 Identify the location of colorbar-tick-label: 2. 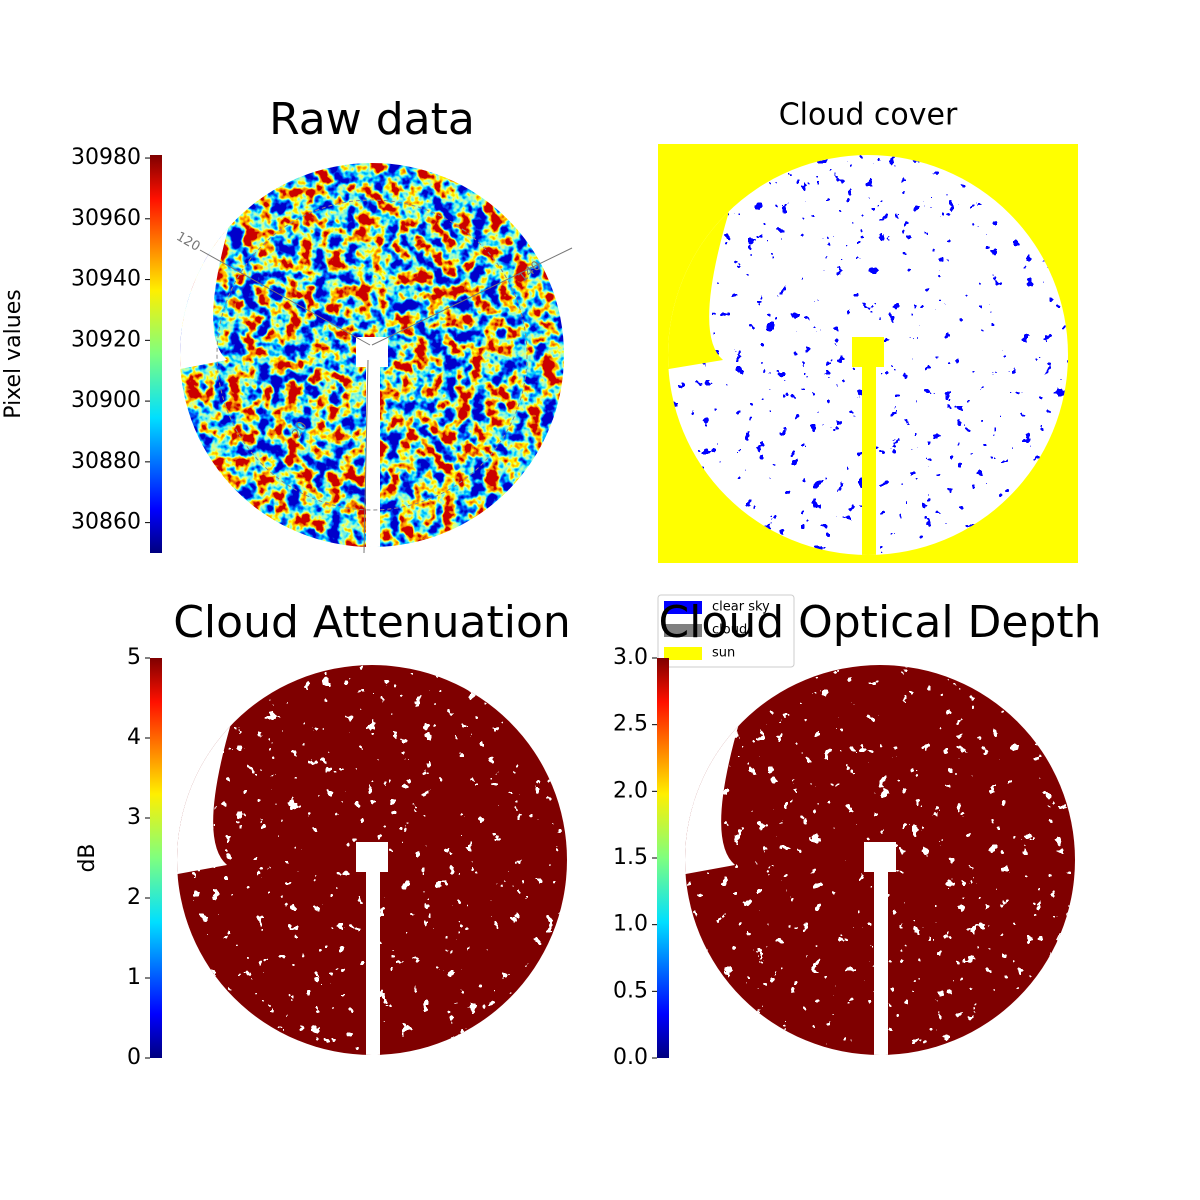
(134, 897).